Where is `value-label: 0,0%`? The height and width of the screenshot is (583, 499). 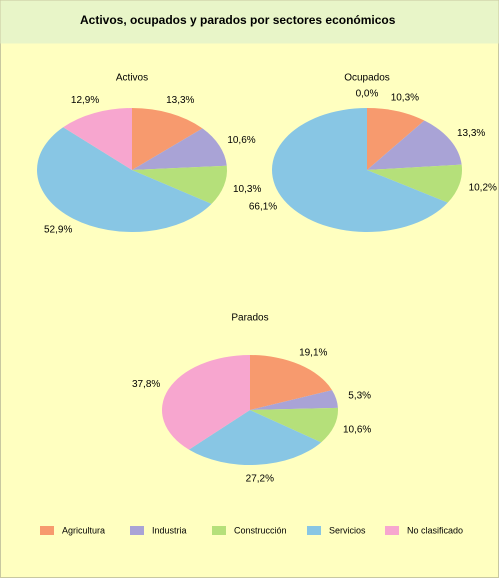 value-label: 0,0% is located at coordinates (367, 94).